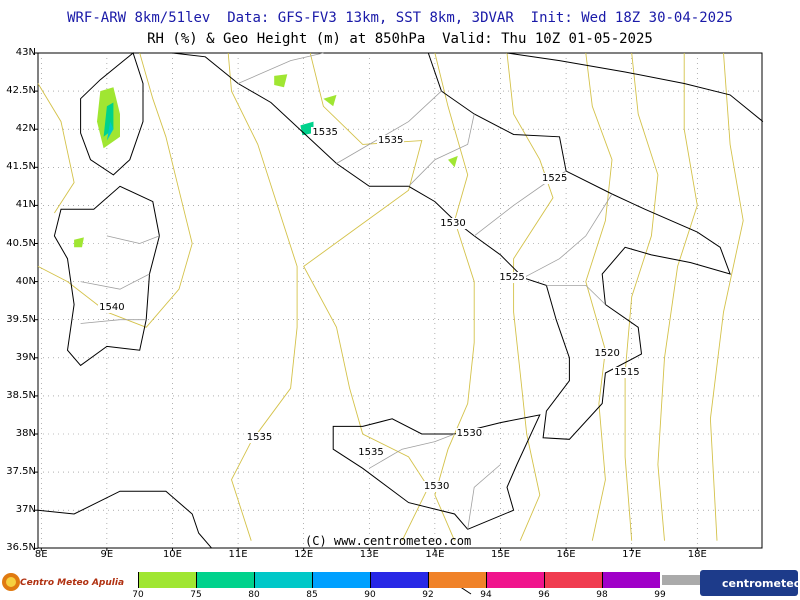 This screenshot has width=800, height=600. What do you see at coordinates (486, 595) in the screenshot?
I see `legend-tick-label: 94` at bounding box center [486, 595].